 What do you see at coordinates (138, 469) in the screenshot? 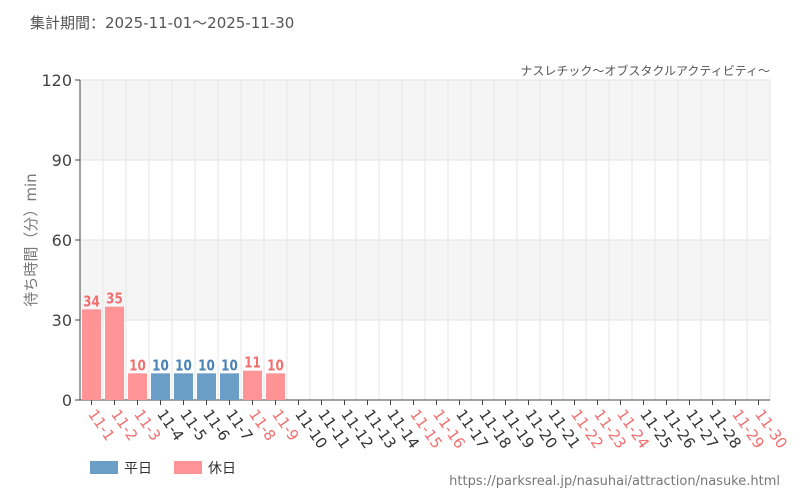
I see `legend-label: 平日` at bounding box center [138, 469].